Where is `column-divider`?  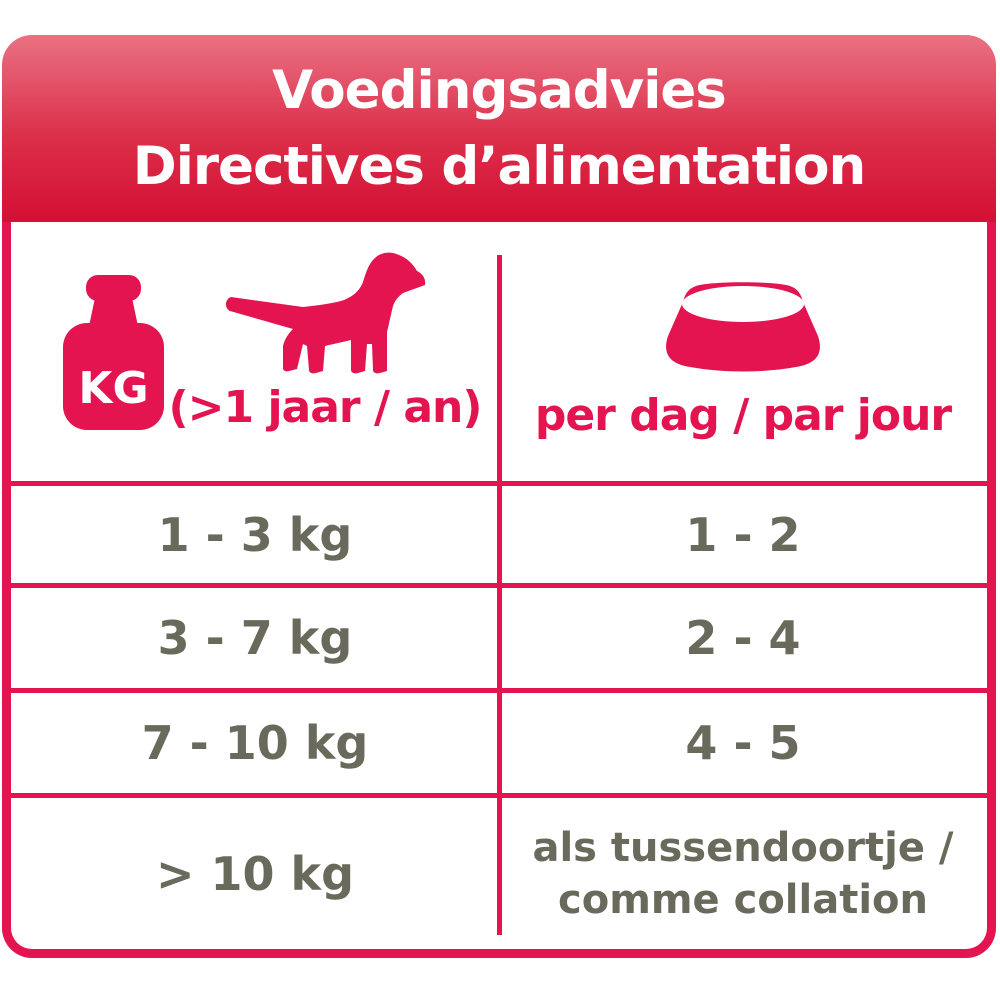
column-divider is located at coordinates (499, 595).